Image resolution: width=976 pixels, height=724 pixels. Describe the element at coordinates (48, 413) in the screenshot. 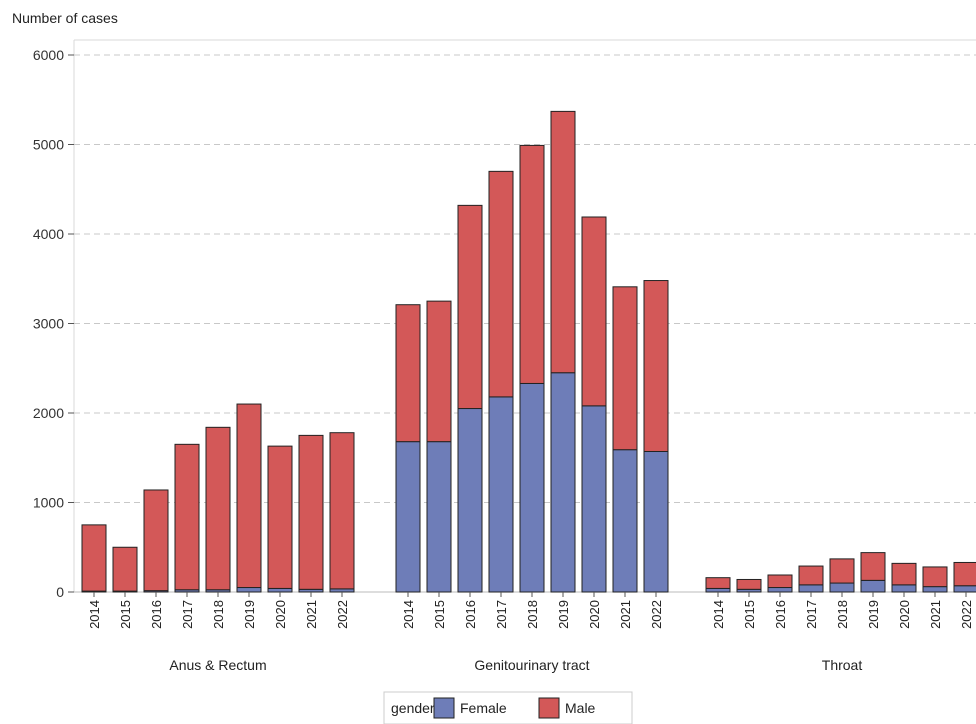

I see `y-tick-label: 2000` at that location.